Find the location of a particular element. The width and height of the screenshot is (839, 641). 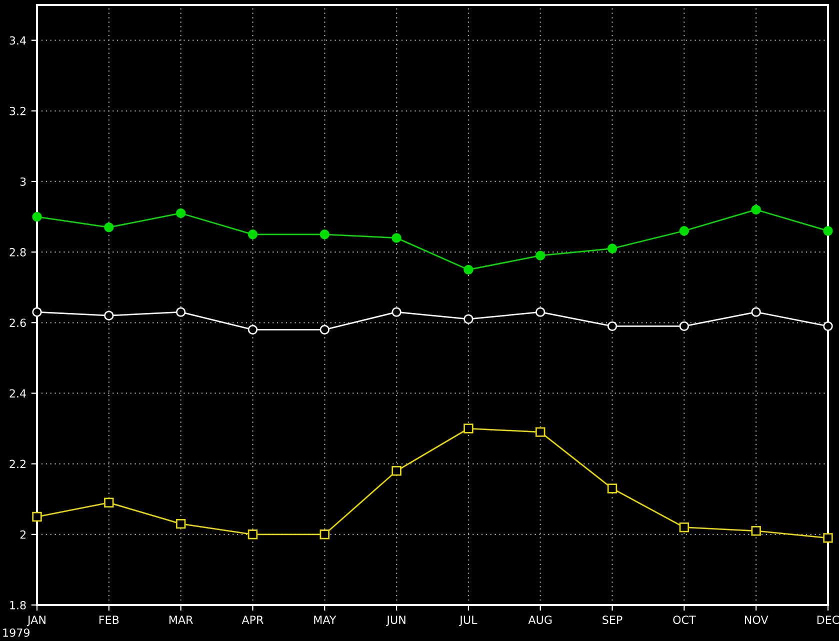

y-tick-label: 1.8 is located at coordinates (18, 605).